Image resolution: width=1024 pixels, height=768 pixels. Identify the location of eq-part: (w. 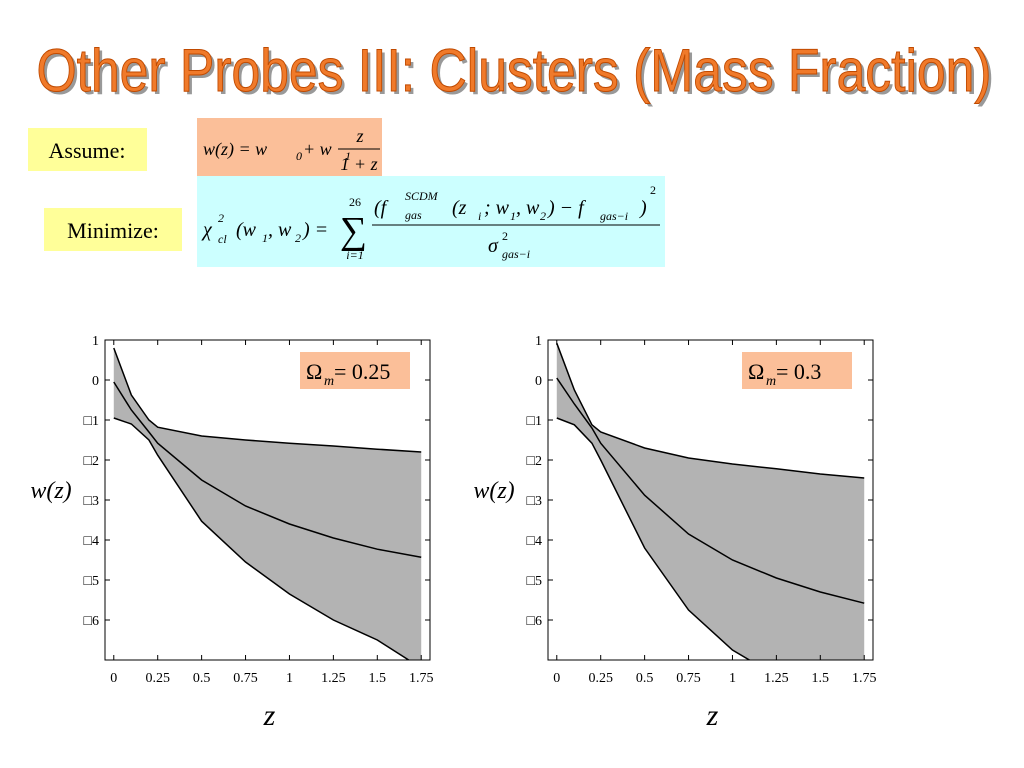
(246, 230).